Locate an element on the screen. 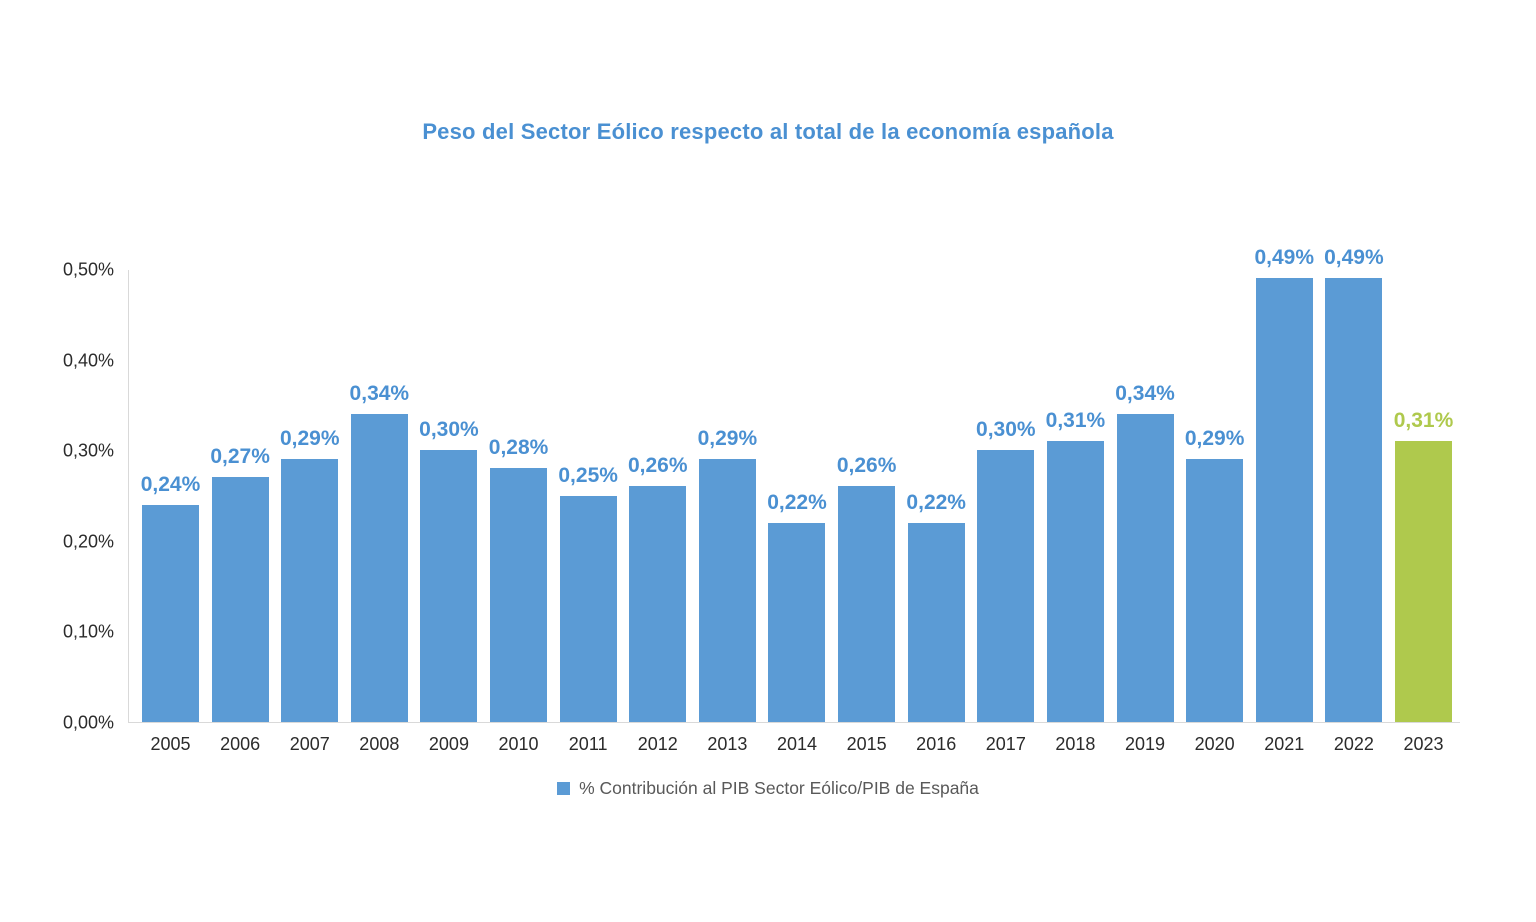  bar-2014 is located at coordinates (797, 622).